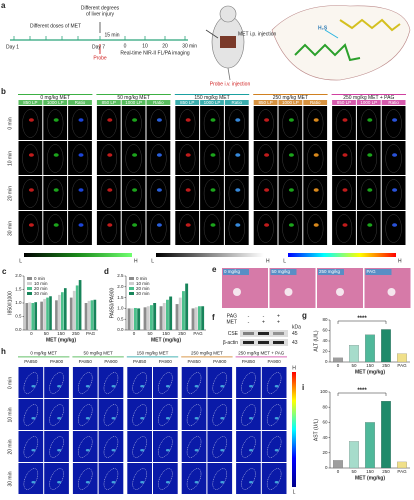 This screenshot has height=500, width=414. What do you see at coordinates (354, 471) in the screenshot?
I see `x-tick-label: 50` at bounding box center [354, 471].